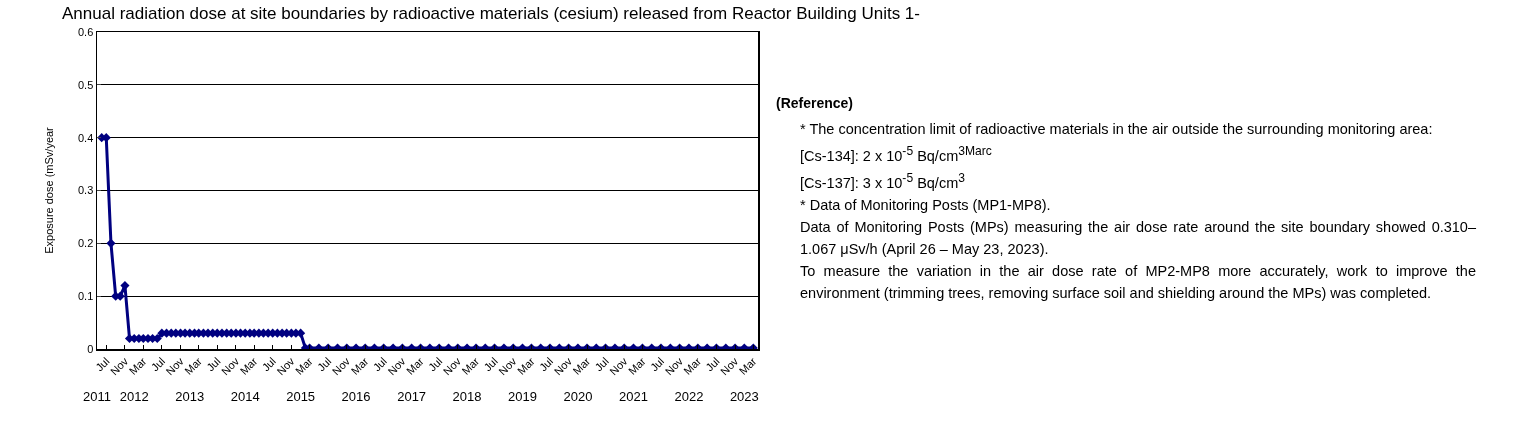 Image resolution: width=1526 pixels, height=432 pixels. I want to click on x2-tick-label: 2013, so click(190, 396).